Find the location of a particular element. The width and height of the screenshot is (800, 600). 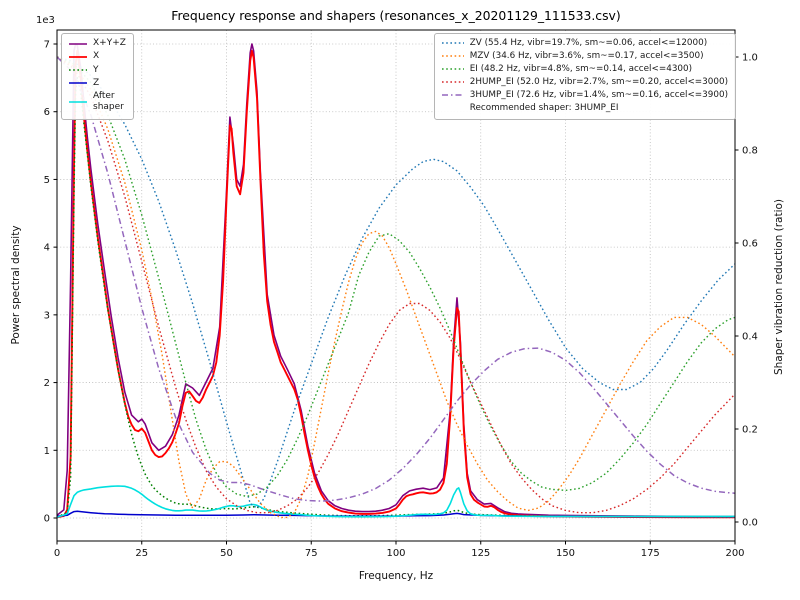

y-tick-label-right: 0.8 is located at coordinates (750, 151).